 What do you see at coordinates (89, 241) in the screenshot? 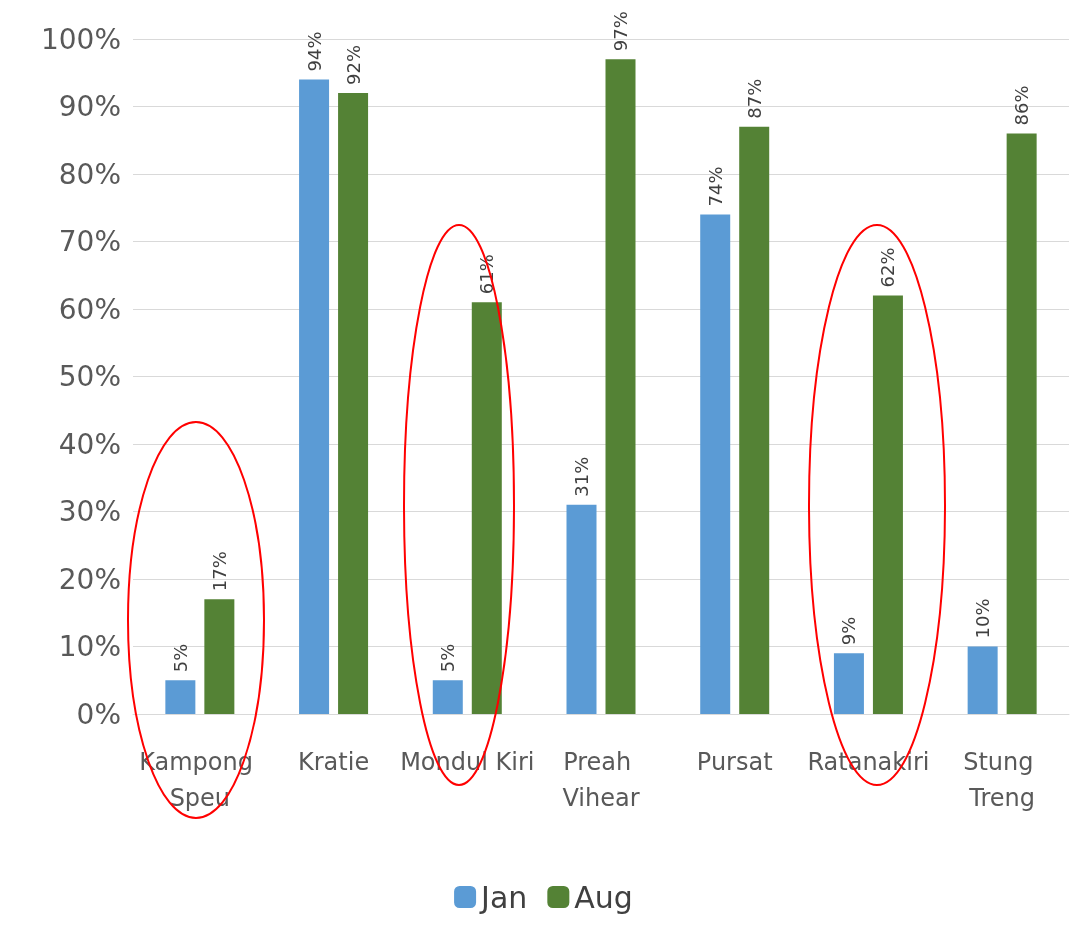
I see `y-tick-label: 70%` at bounding box center [89, 241].